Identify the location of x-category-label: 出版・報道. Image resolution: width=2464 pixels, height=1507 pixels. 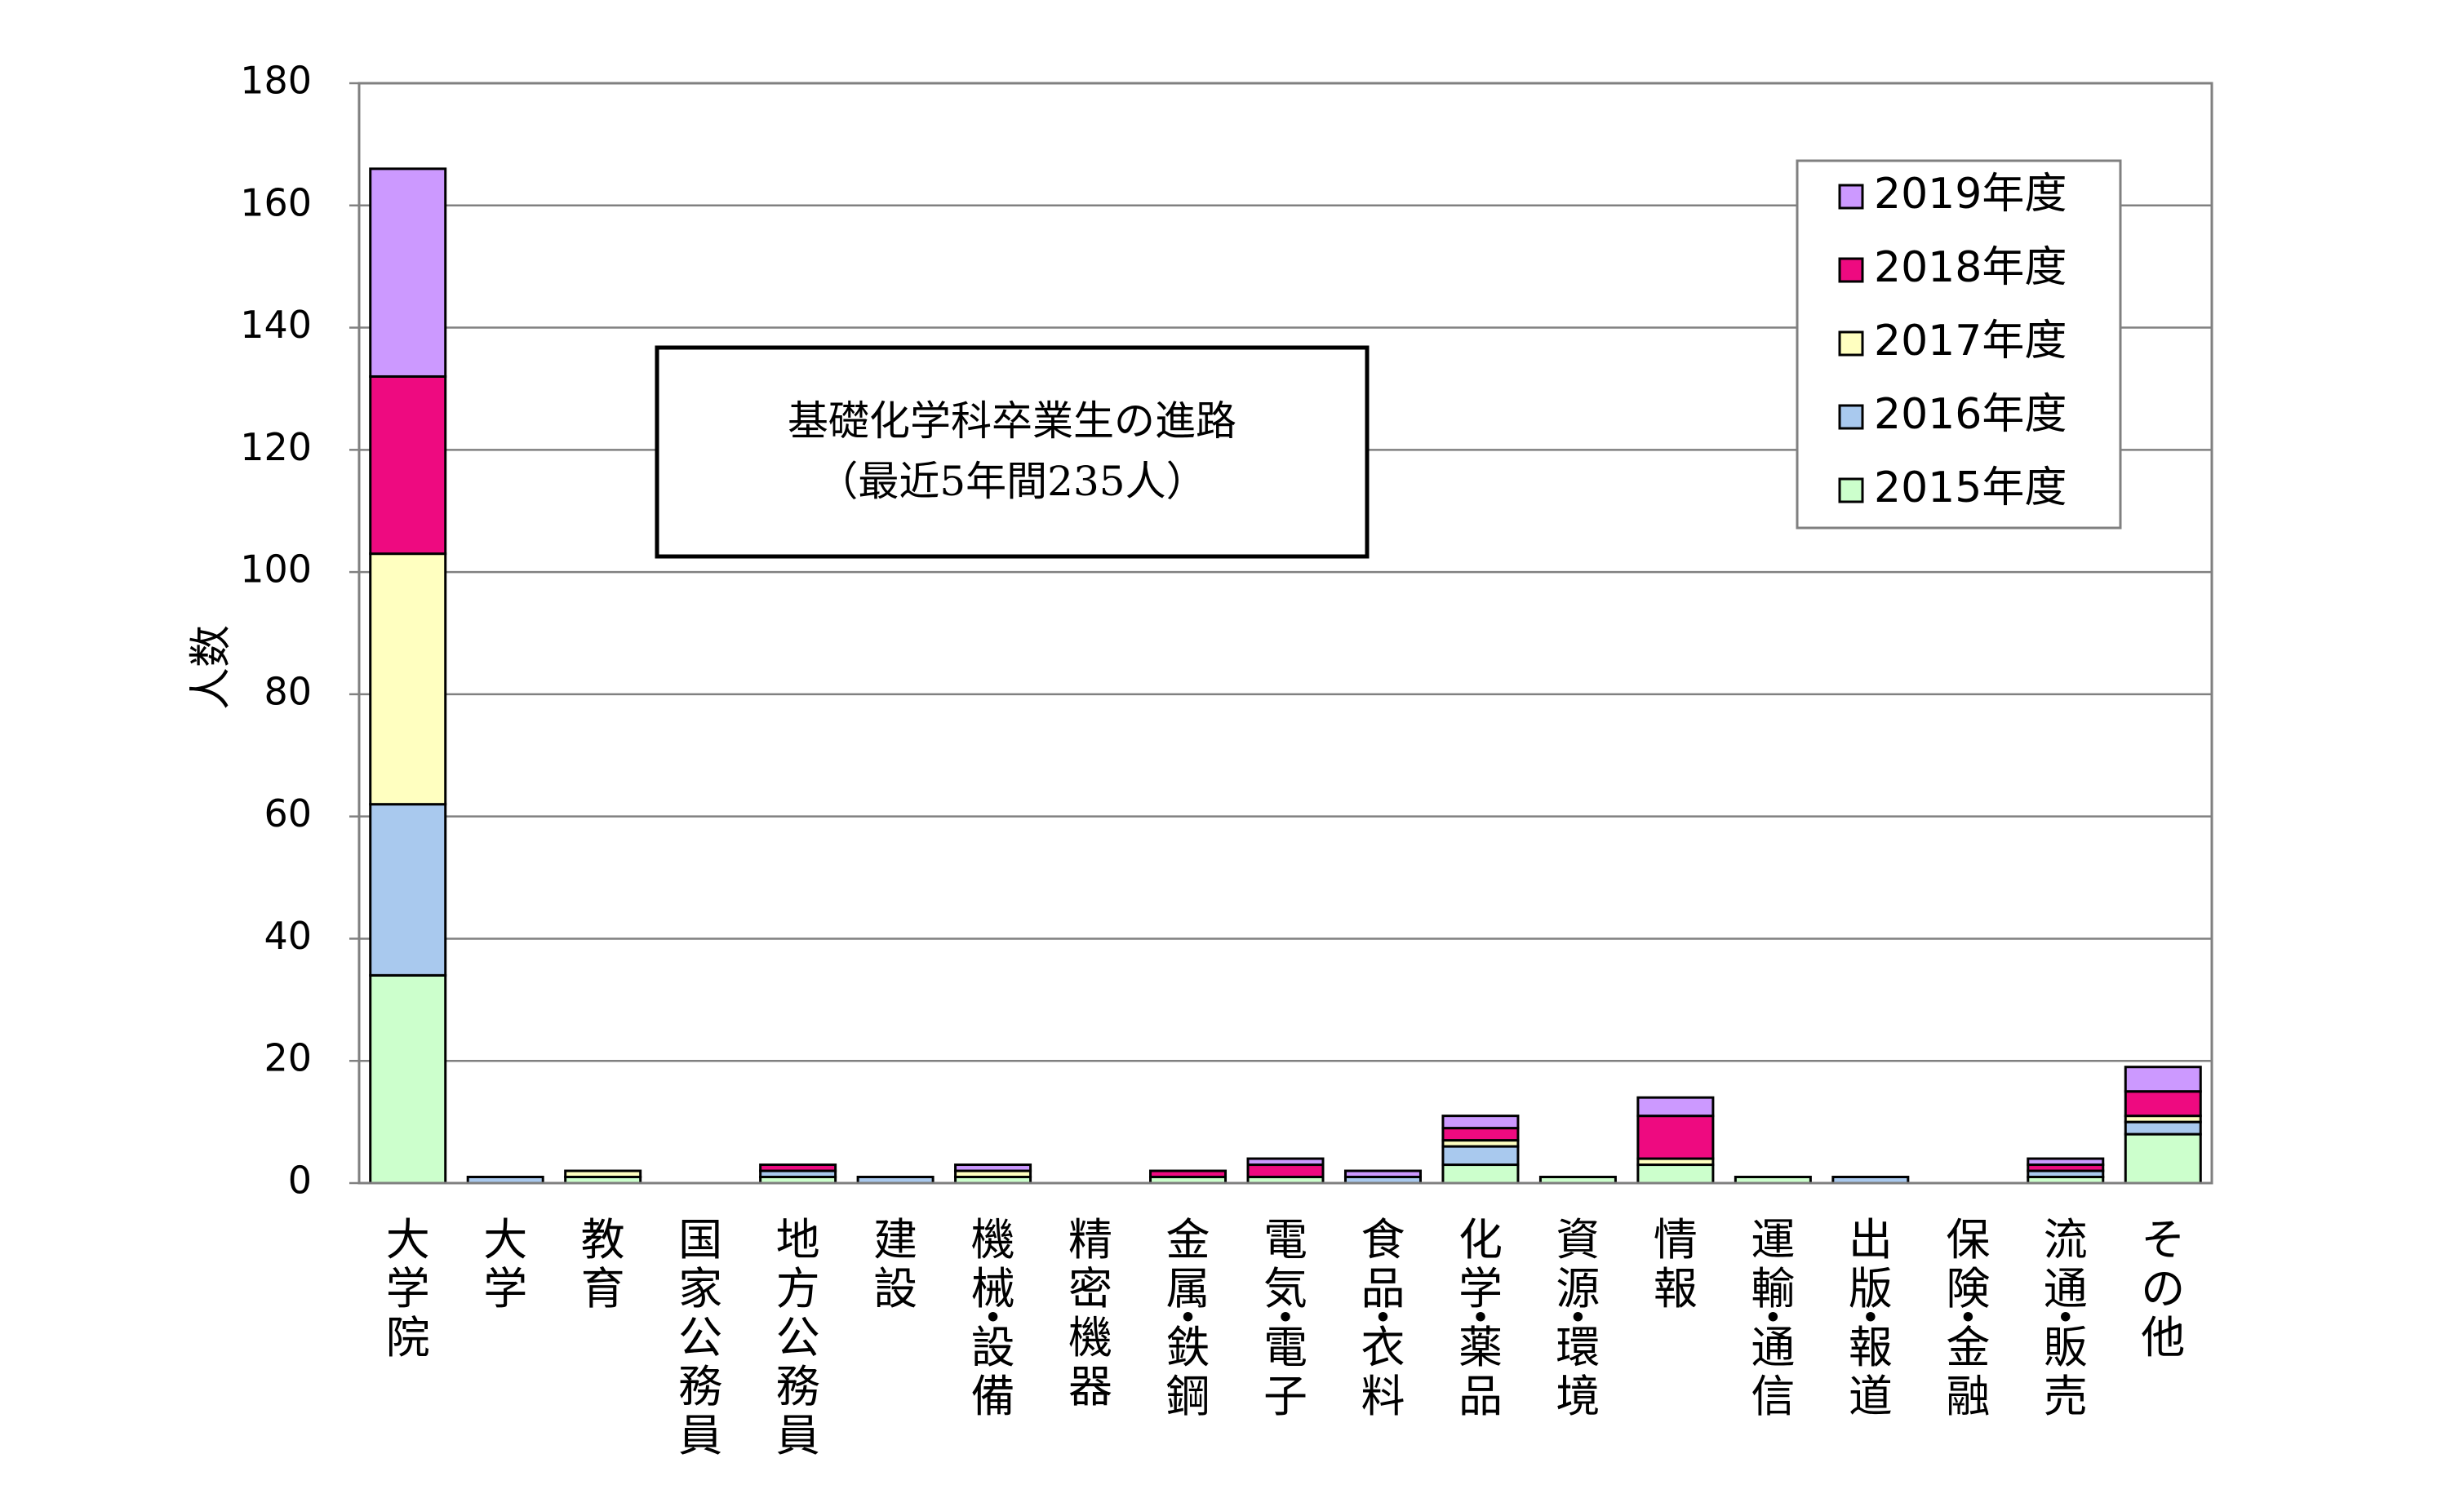
(1871, 1318).